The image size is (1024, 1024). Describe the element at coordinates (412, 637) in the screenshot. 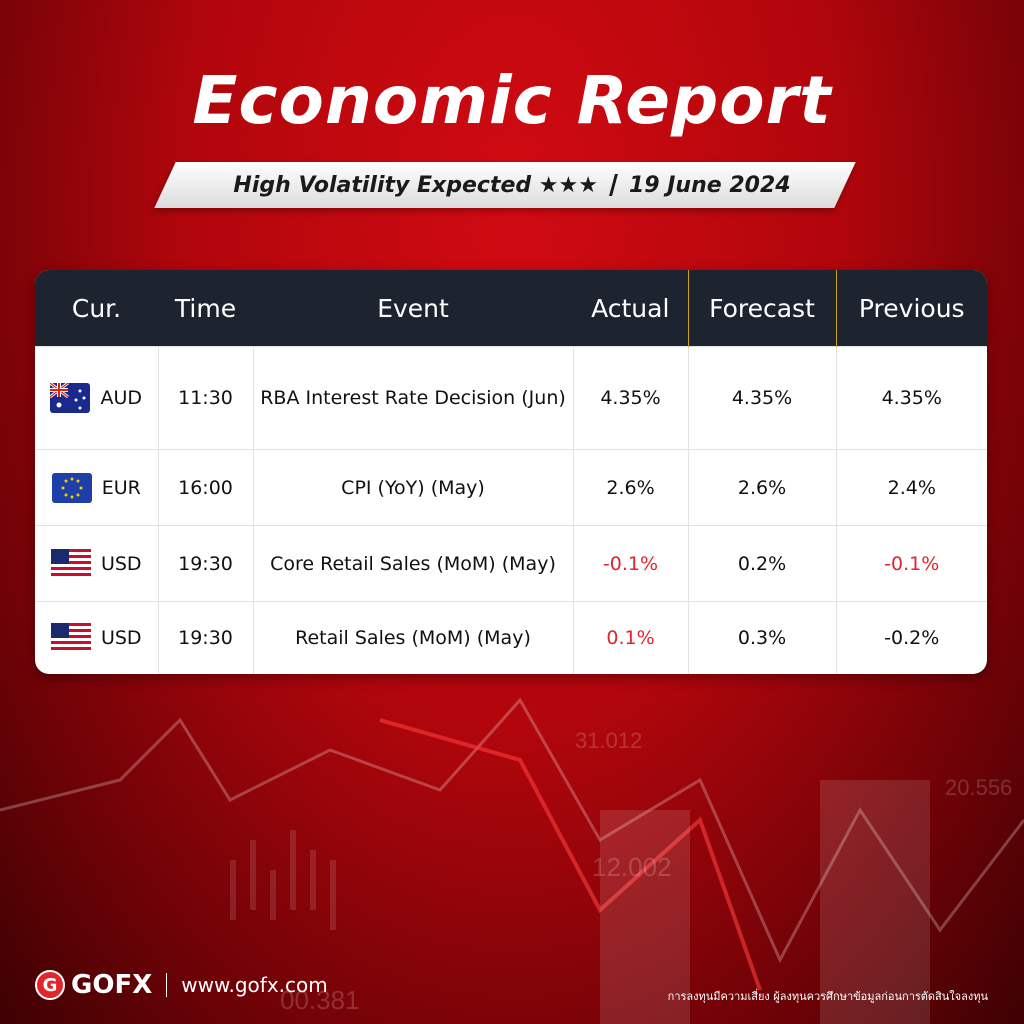

I see `event: Retail Sales (MoM) (May)` at that location.